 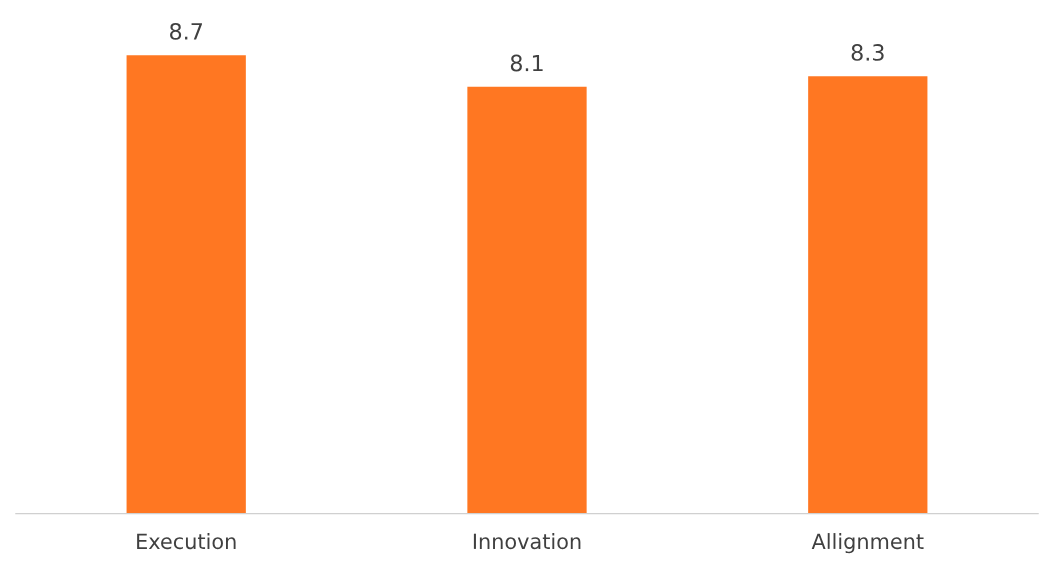 I want to click on x-tick-label: Allignment, so click(x=867, y=543).